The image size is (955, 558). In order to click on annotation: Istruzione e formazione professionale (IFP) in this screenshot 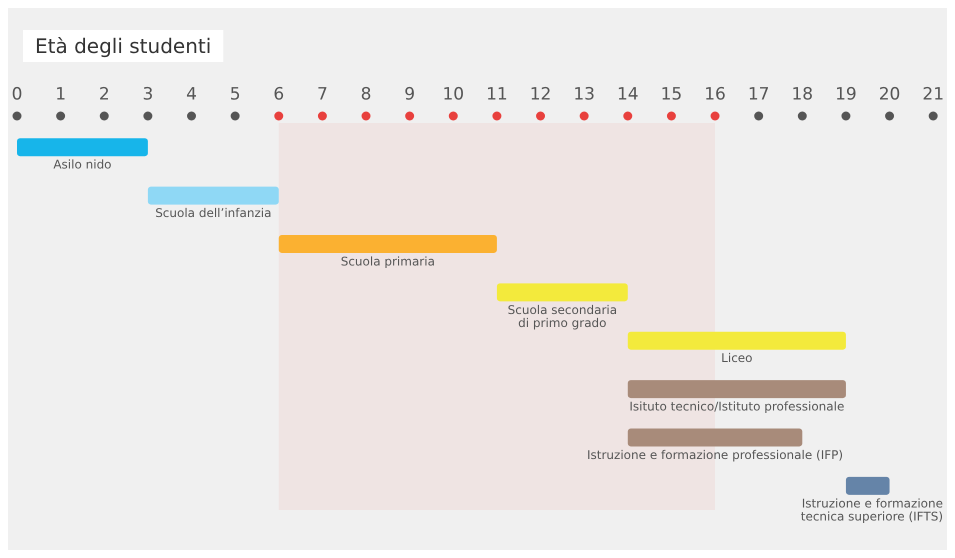, I will do `click(715, 455)`.